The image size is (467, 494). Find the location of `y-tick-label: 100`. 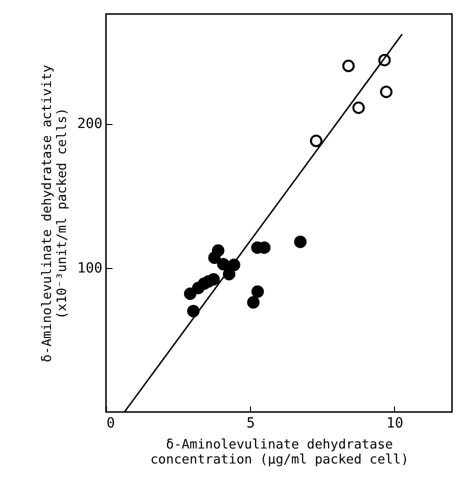

y-tick-label: 100 is located at coordinates (89, 268).